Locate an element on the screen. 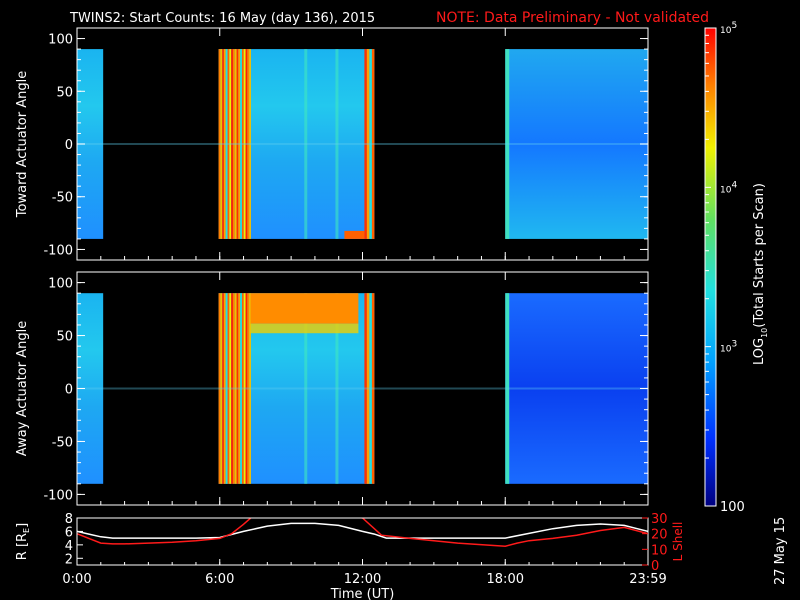  y-right-axis-label: L Shell is located at coordinates (678, 542).